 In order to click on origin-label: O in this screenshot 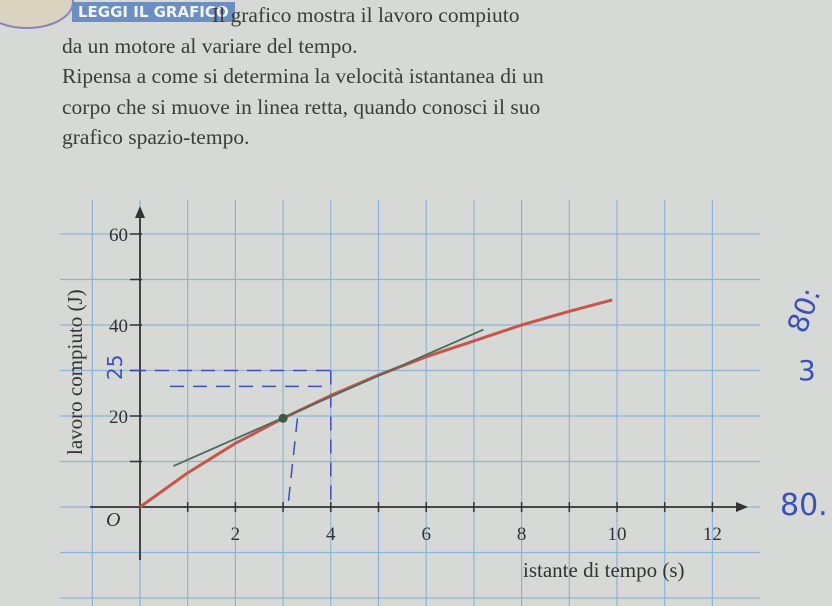, I will do `click(113, 520)`.